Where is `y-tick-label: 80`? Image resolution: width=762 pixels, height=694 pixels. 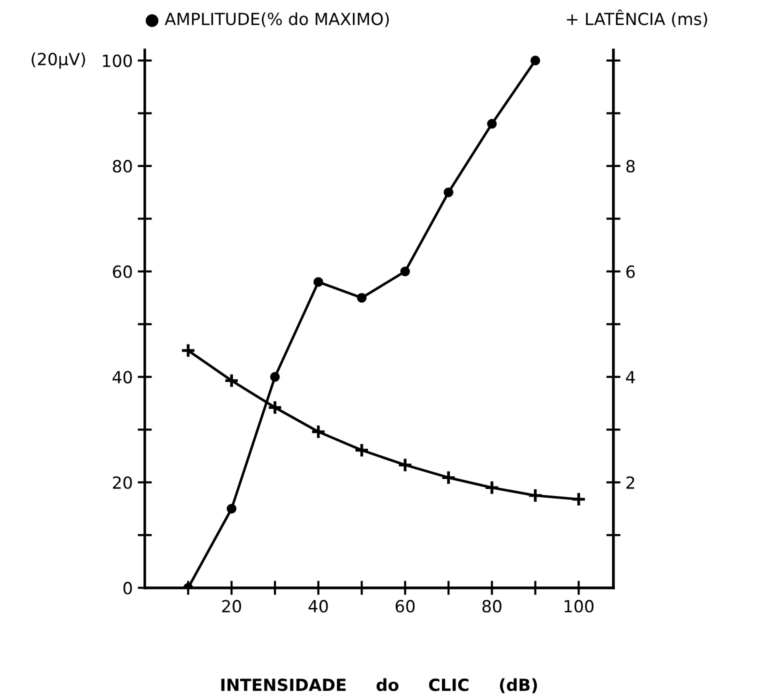 y-tick-label: 80 is located at coordinates (122, 166).